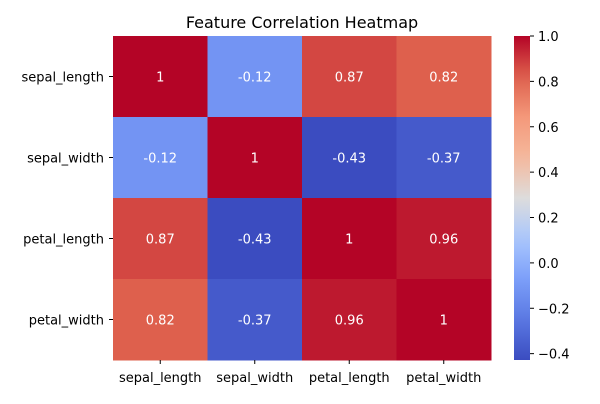  Describe the element at coordinates (554, 309) in the screenshot. I see `colorbar-tick-label: −0.2` at that location.